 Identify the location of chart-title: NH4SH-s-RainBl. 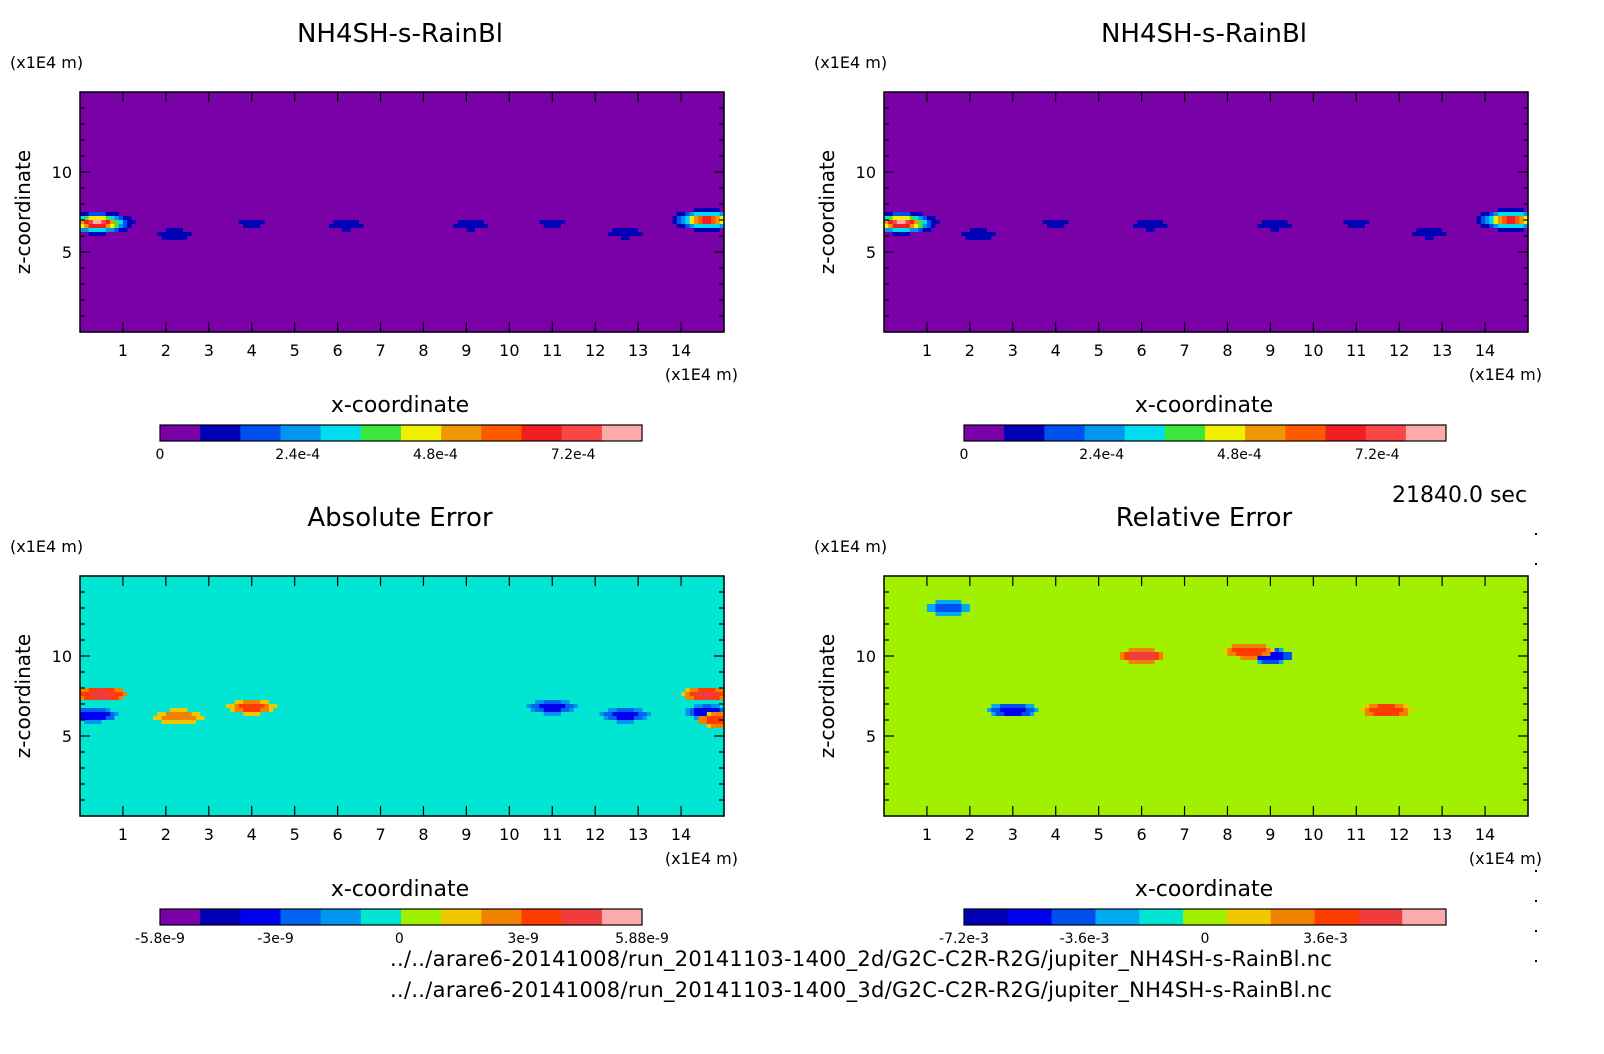
(400, 34).